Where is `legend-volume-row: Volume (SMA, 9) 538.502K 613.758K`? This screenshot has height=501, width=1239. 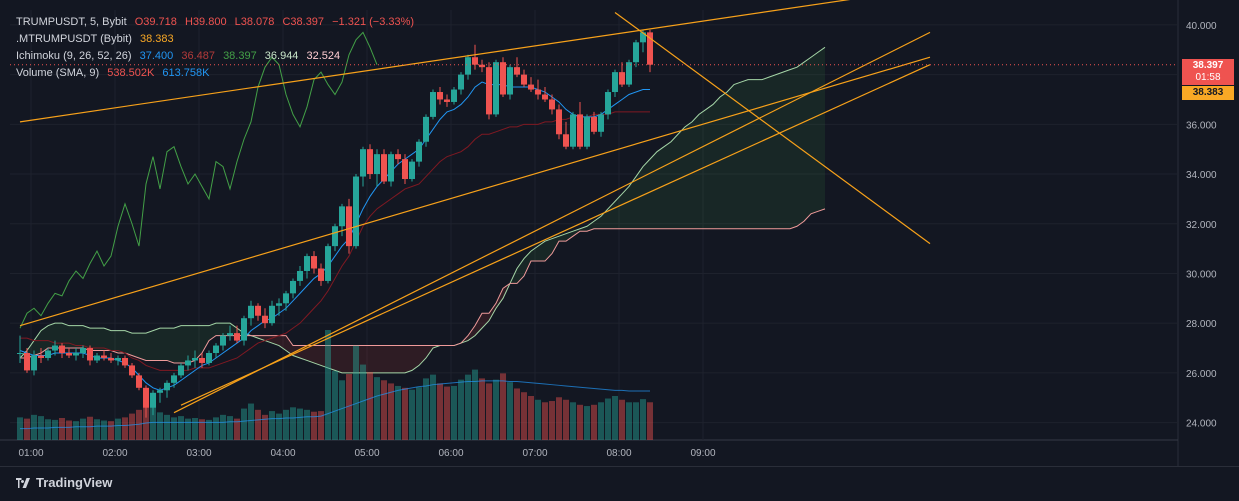
legend-volume-row: Volume (SMA, 9) 538.502K 613.758K is located at coordinates (217, 73).